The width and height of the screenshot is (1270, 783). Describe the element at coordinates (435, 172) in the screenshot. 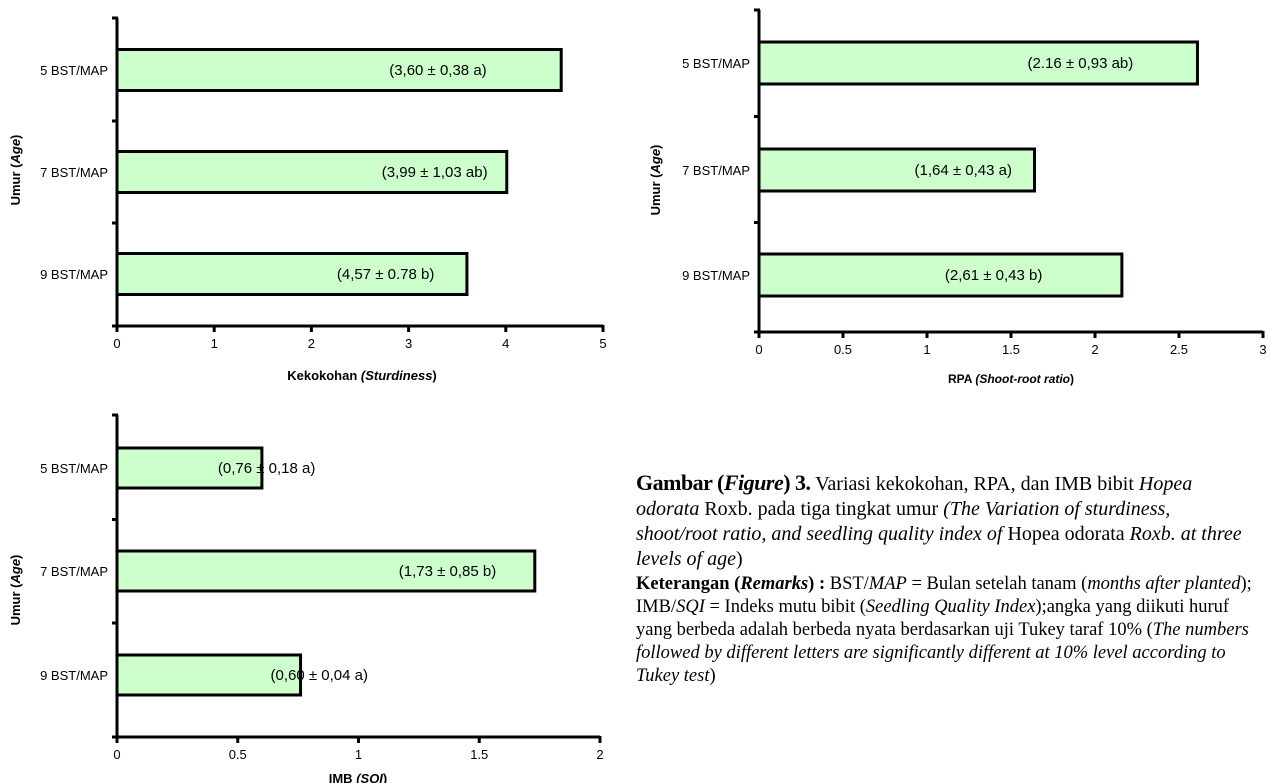

I see `sturdiness-bar-label-1: (3,99 ± 1,03 ab)` at that location.